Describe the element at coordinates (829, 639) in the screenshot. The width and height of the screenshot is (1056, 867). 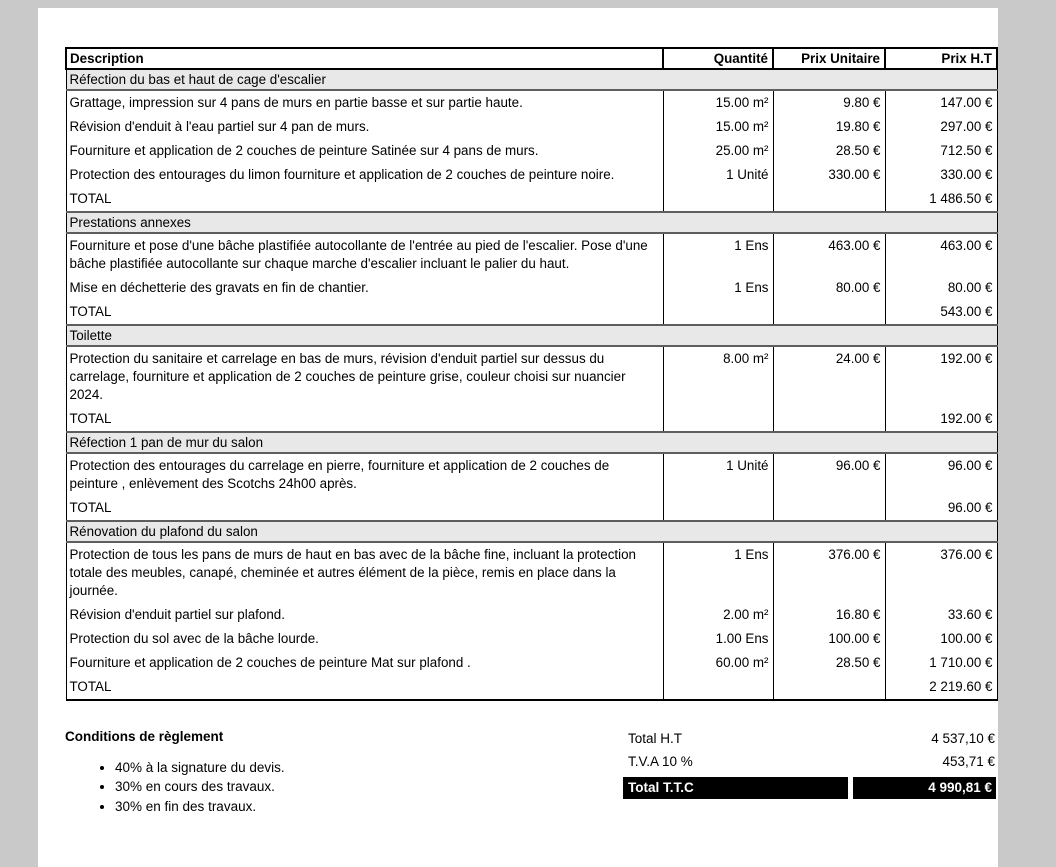
I see `item-unit-price: 100.00 €` at that location.